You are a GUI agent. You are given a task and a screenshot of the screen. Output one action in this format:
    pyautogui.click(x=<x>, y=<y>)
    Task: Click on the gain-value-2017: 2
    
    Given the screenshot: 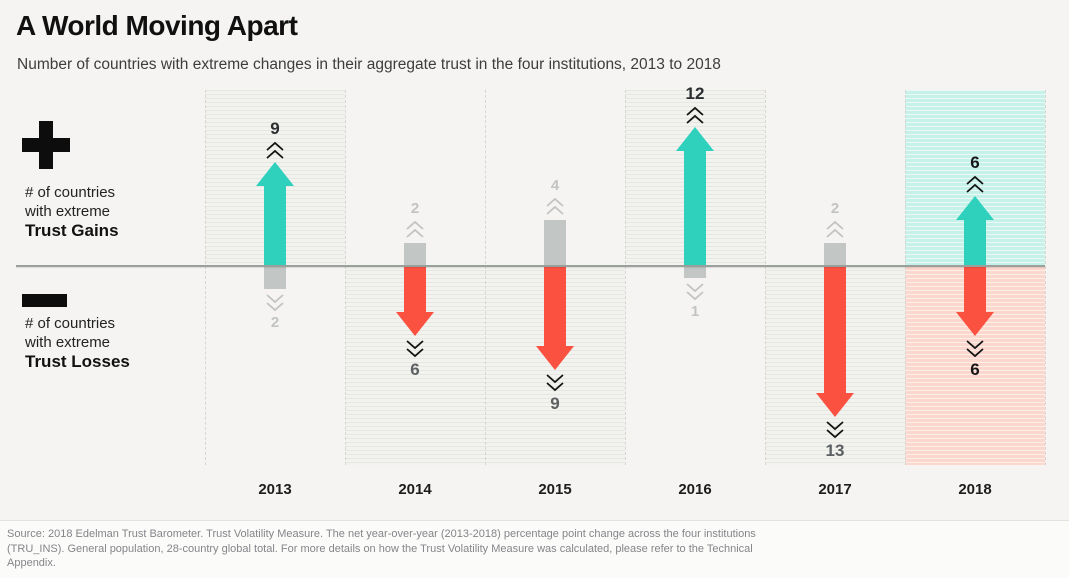 What is the action you would take?
    pyautogui.click(x=835, y=208)
    